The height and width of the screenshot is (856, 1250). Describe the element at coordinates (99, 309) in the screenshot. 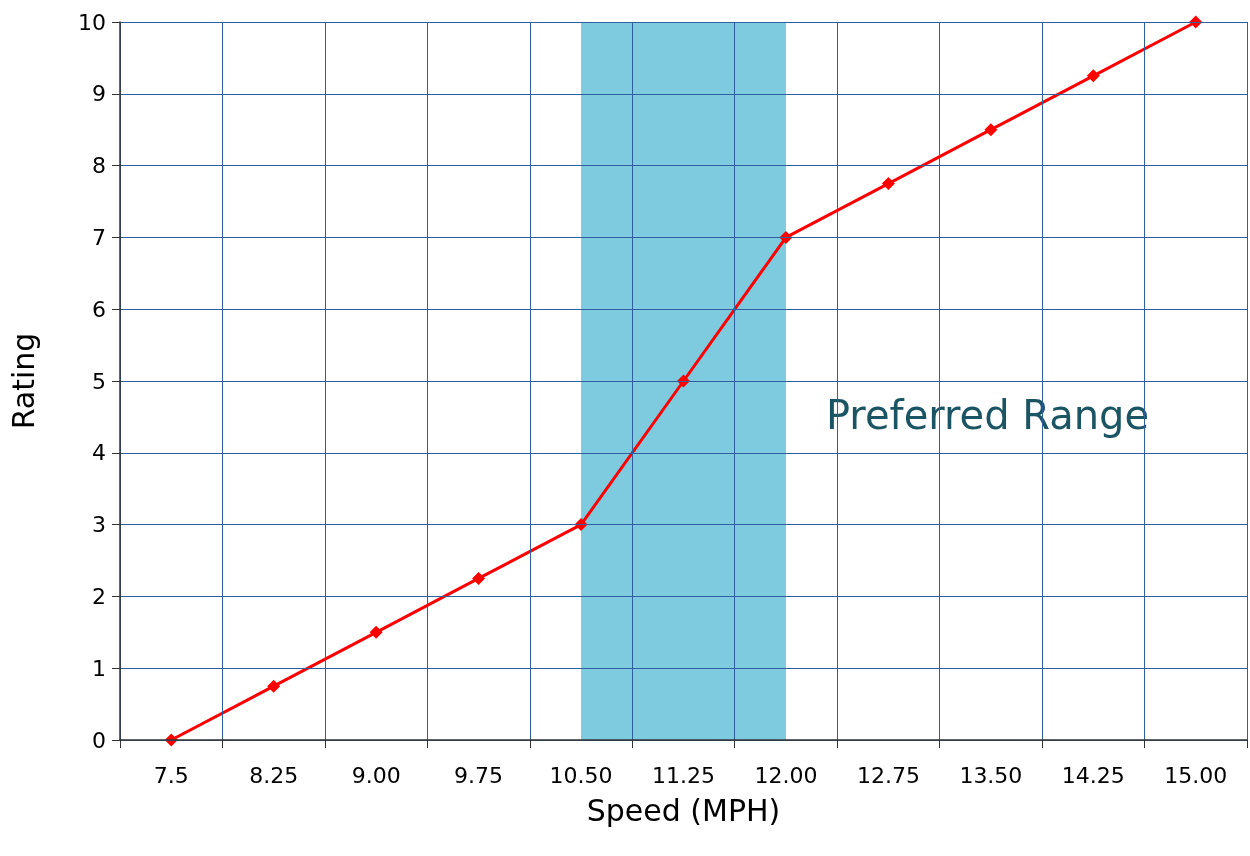

I see `y-tick-label: 6` at that location.